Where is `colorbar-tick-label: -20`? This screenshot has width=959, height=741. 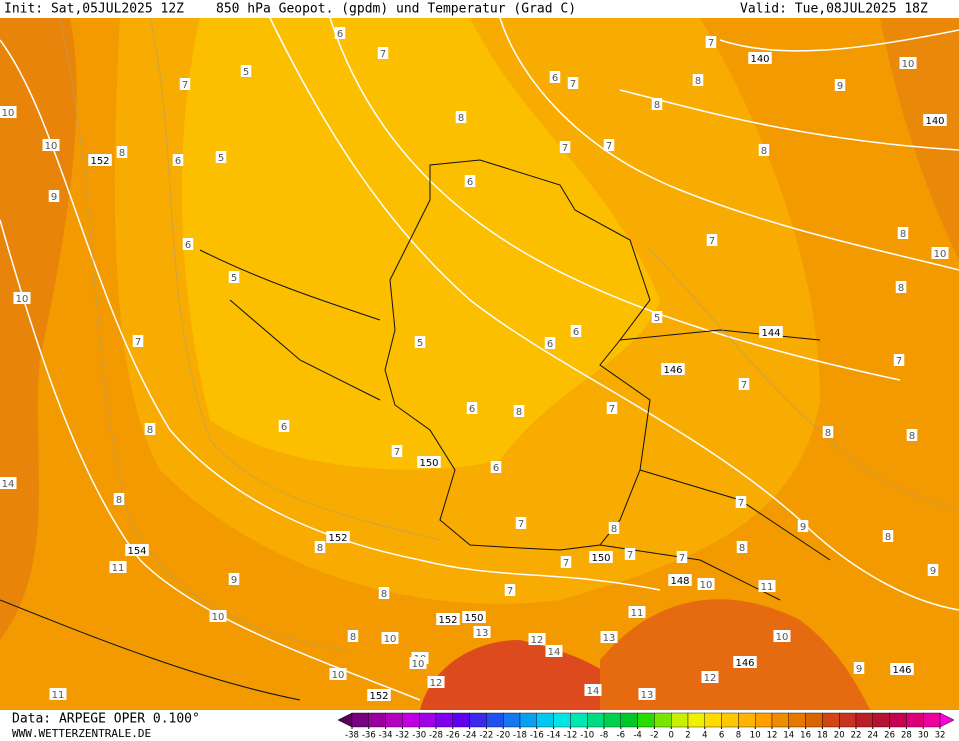
colorbar-tick-label: -20 is located at coordinates (503, 736).